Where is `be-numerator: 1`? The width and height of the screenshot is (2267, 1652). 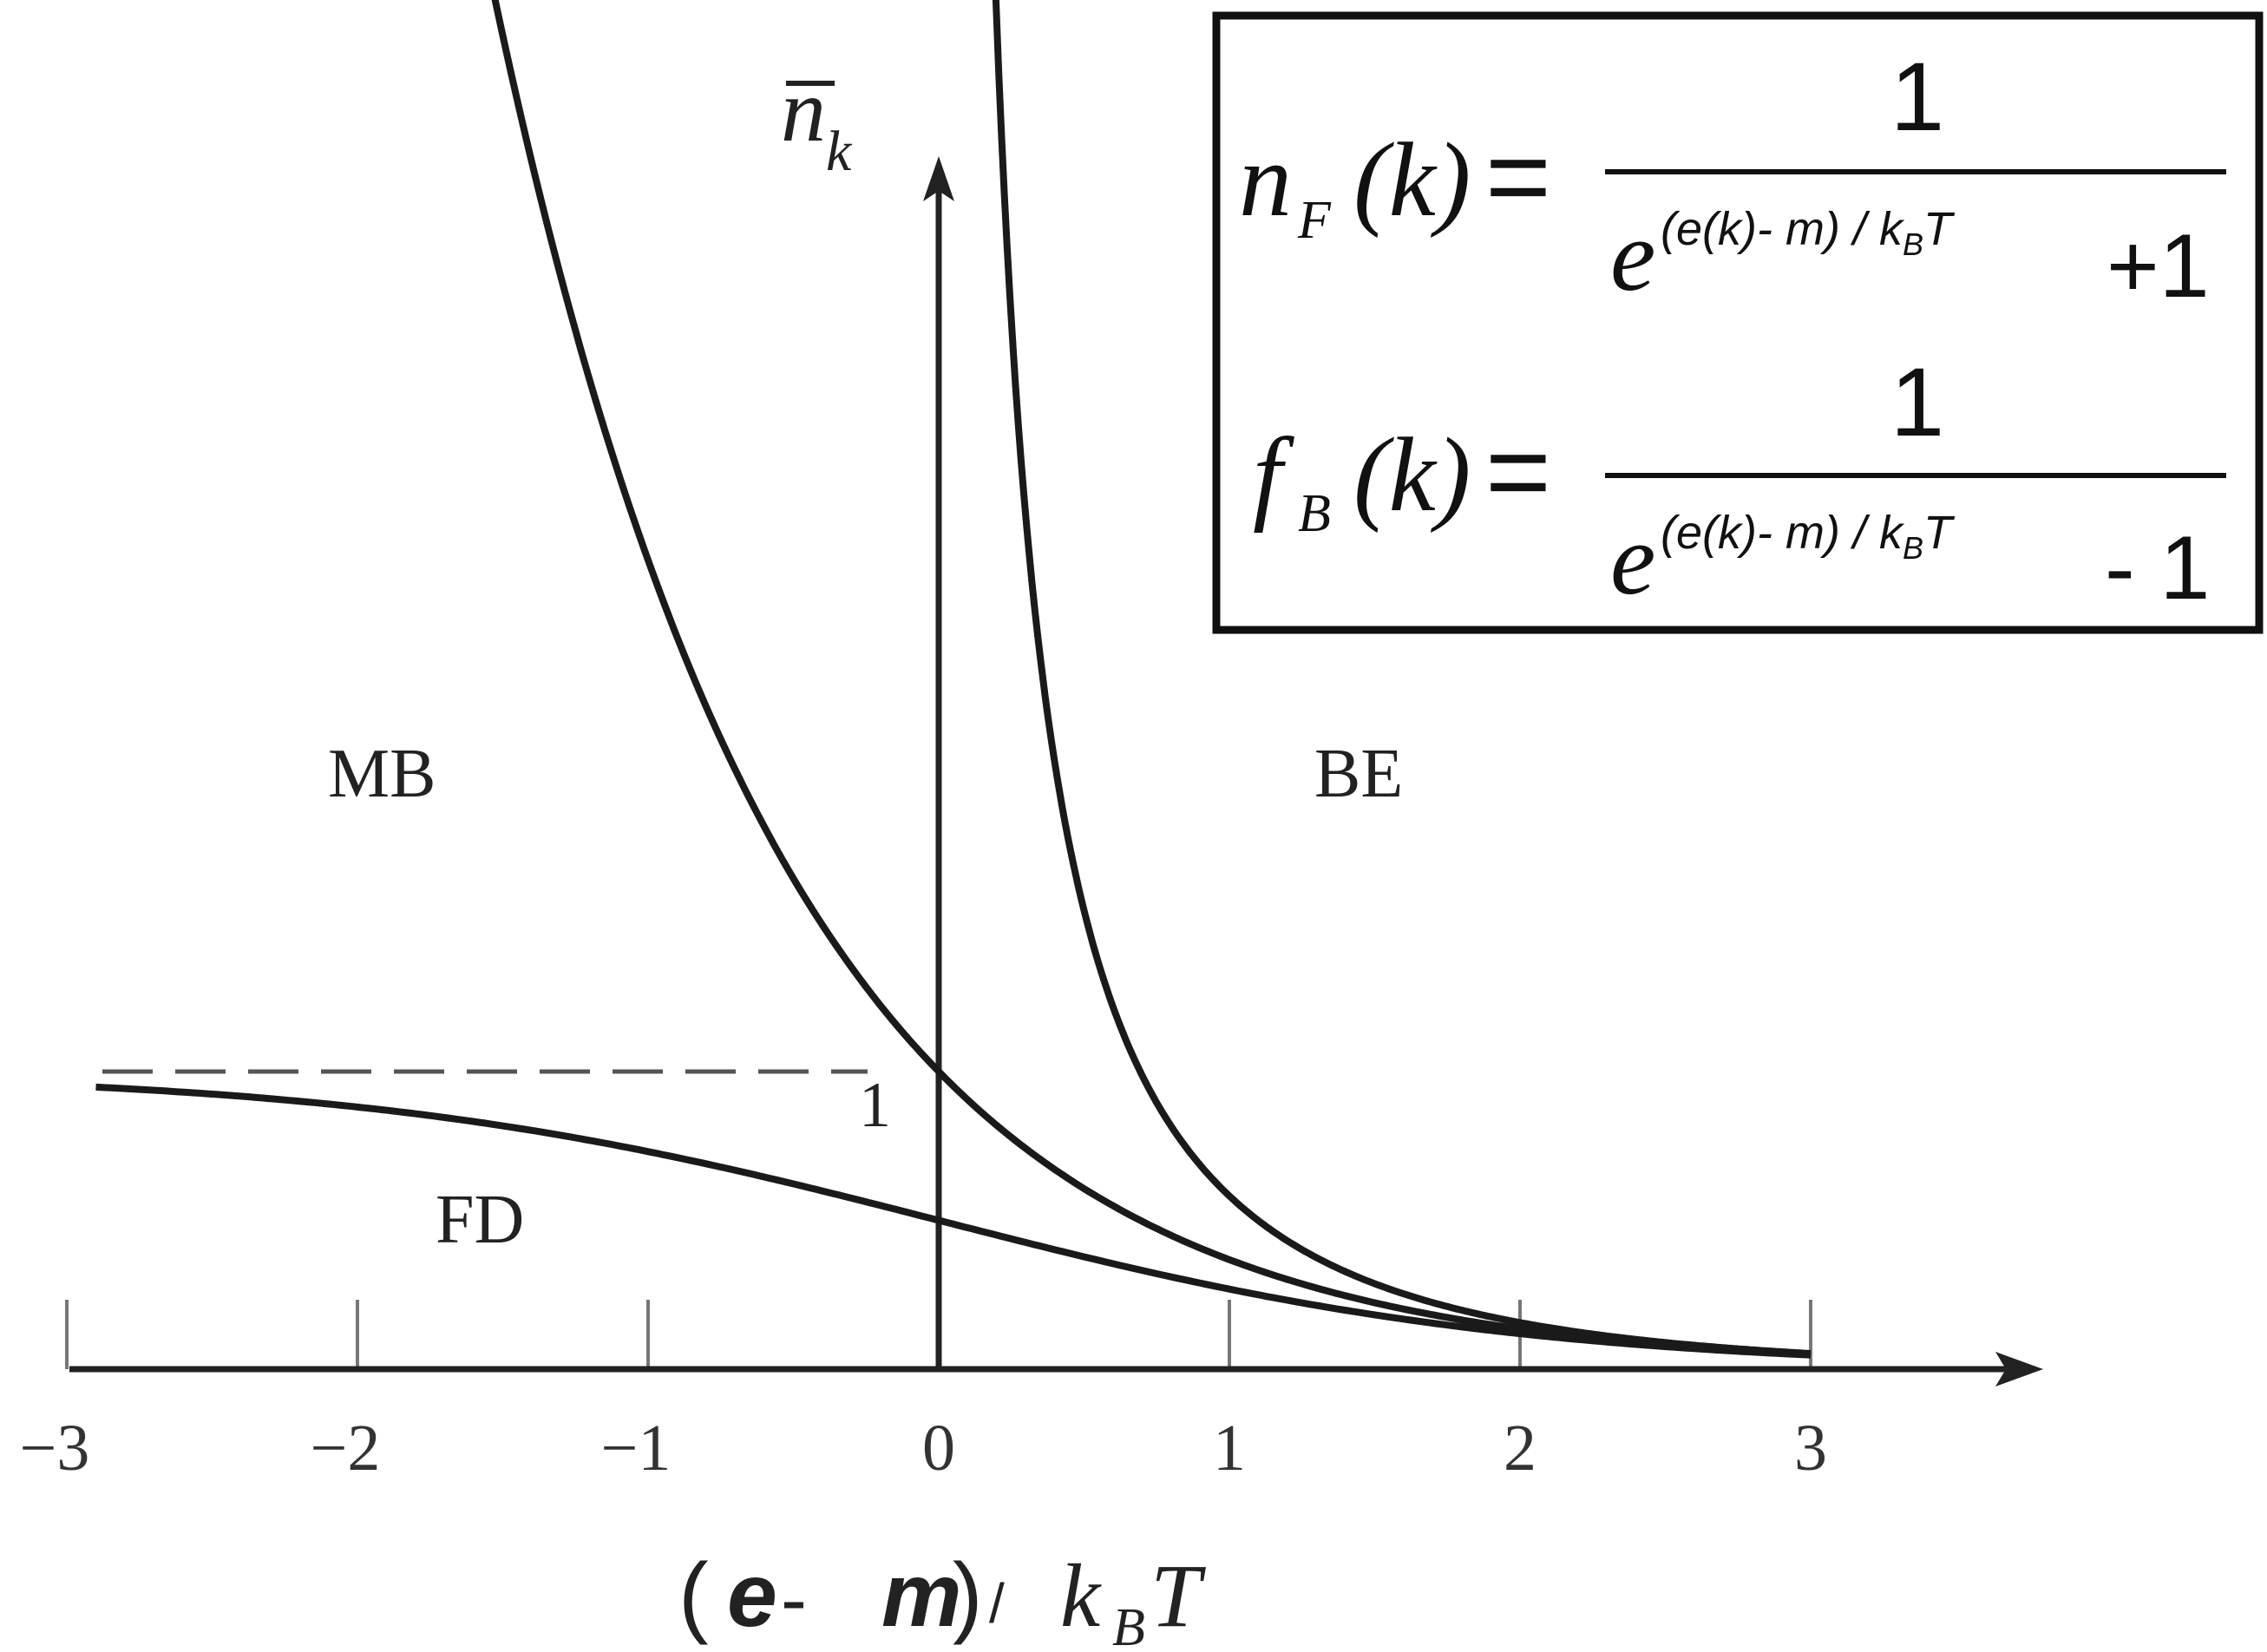
be-numerator: 1 is located at coordinates (1917, 402).